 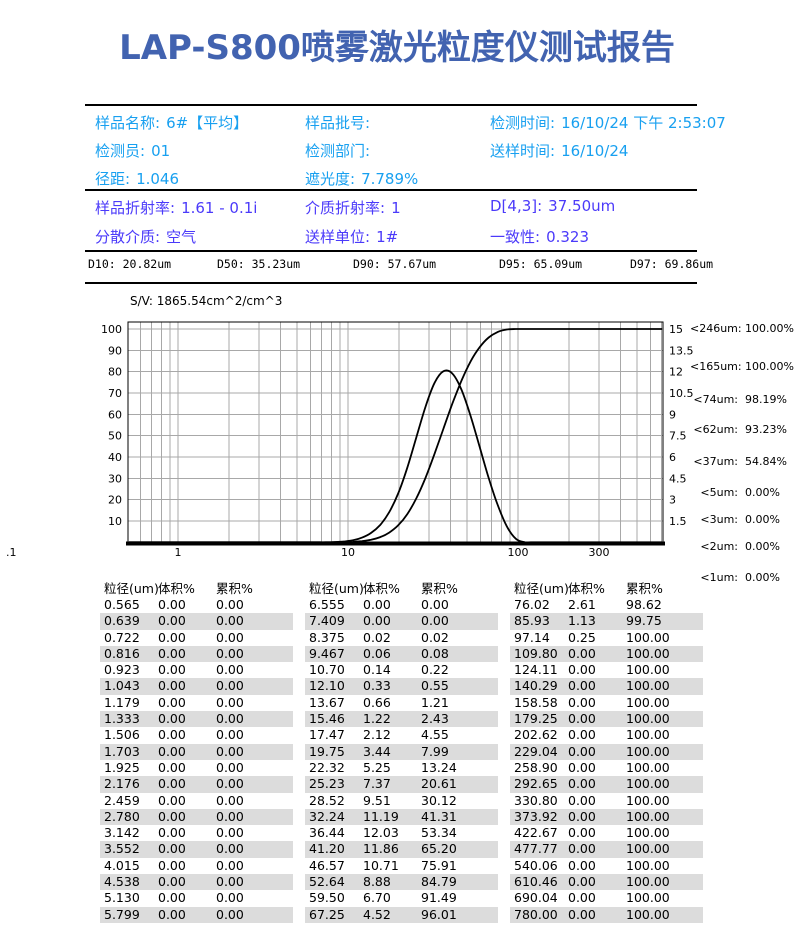 I want to click on cell-size: 0.722, so click(x=122, y=637).